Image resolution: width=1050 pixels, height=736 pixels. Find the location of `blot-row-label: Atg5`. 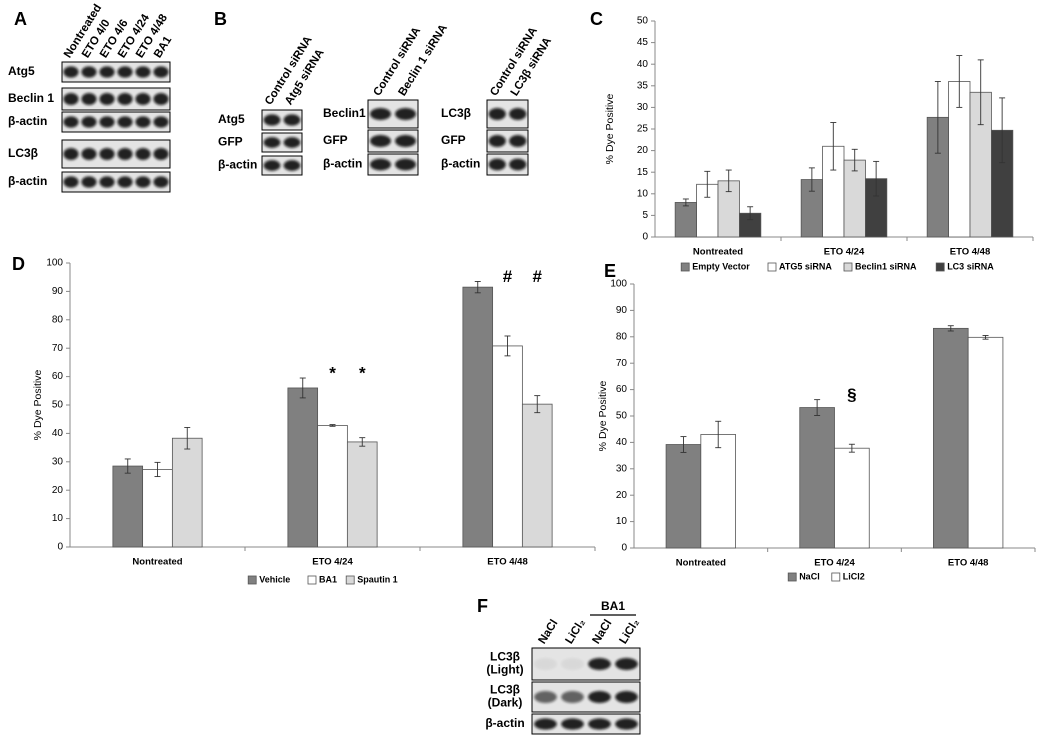

blot-row-label: Atg5 is located at coordinates (21, 71).